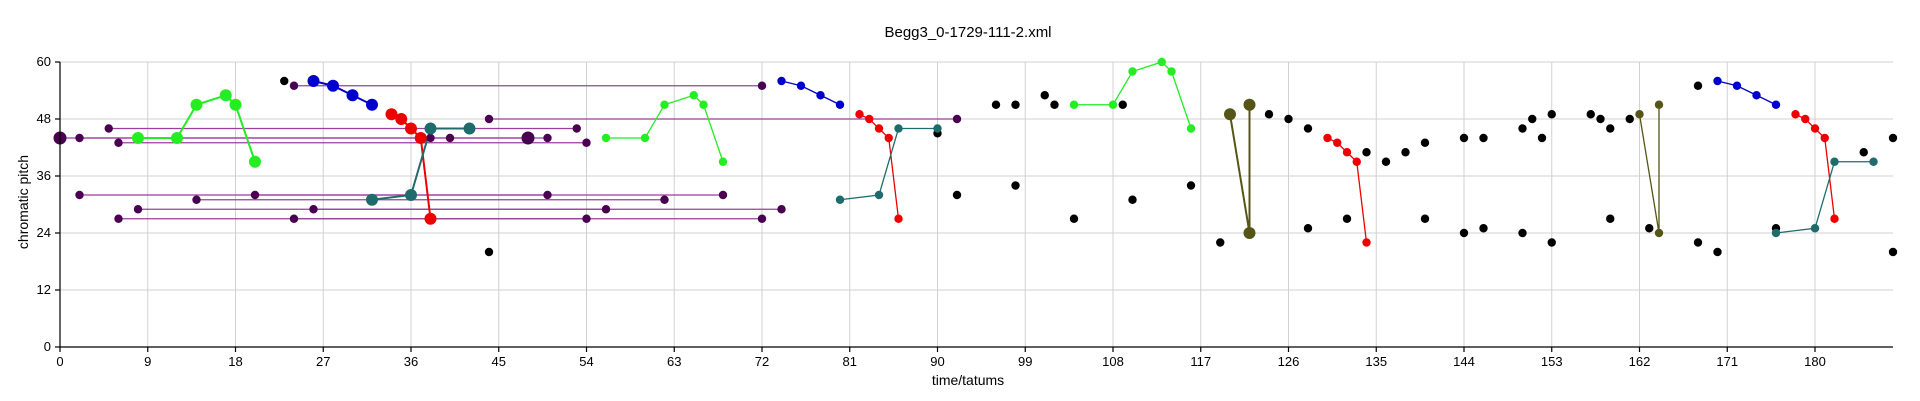 This screenshot has height=401, width=1920. Describe the element at coordinates (1464, 361) in the screenshot. I see `x-tick-label: 144` at that location.